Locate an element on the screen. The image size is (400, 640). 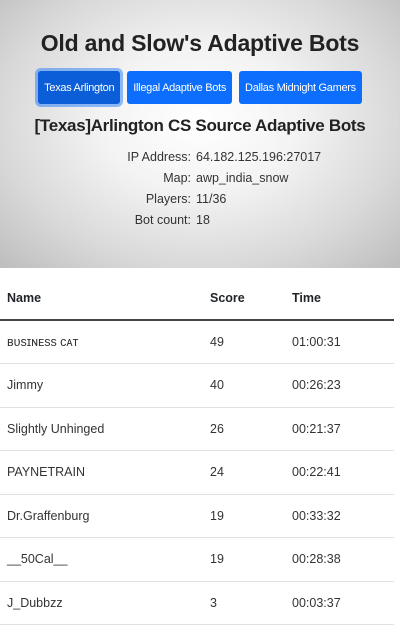
player-name: Jimmy is located at coordinates (101, 385).